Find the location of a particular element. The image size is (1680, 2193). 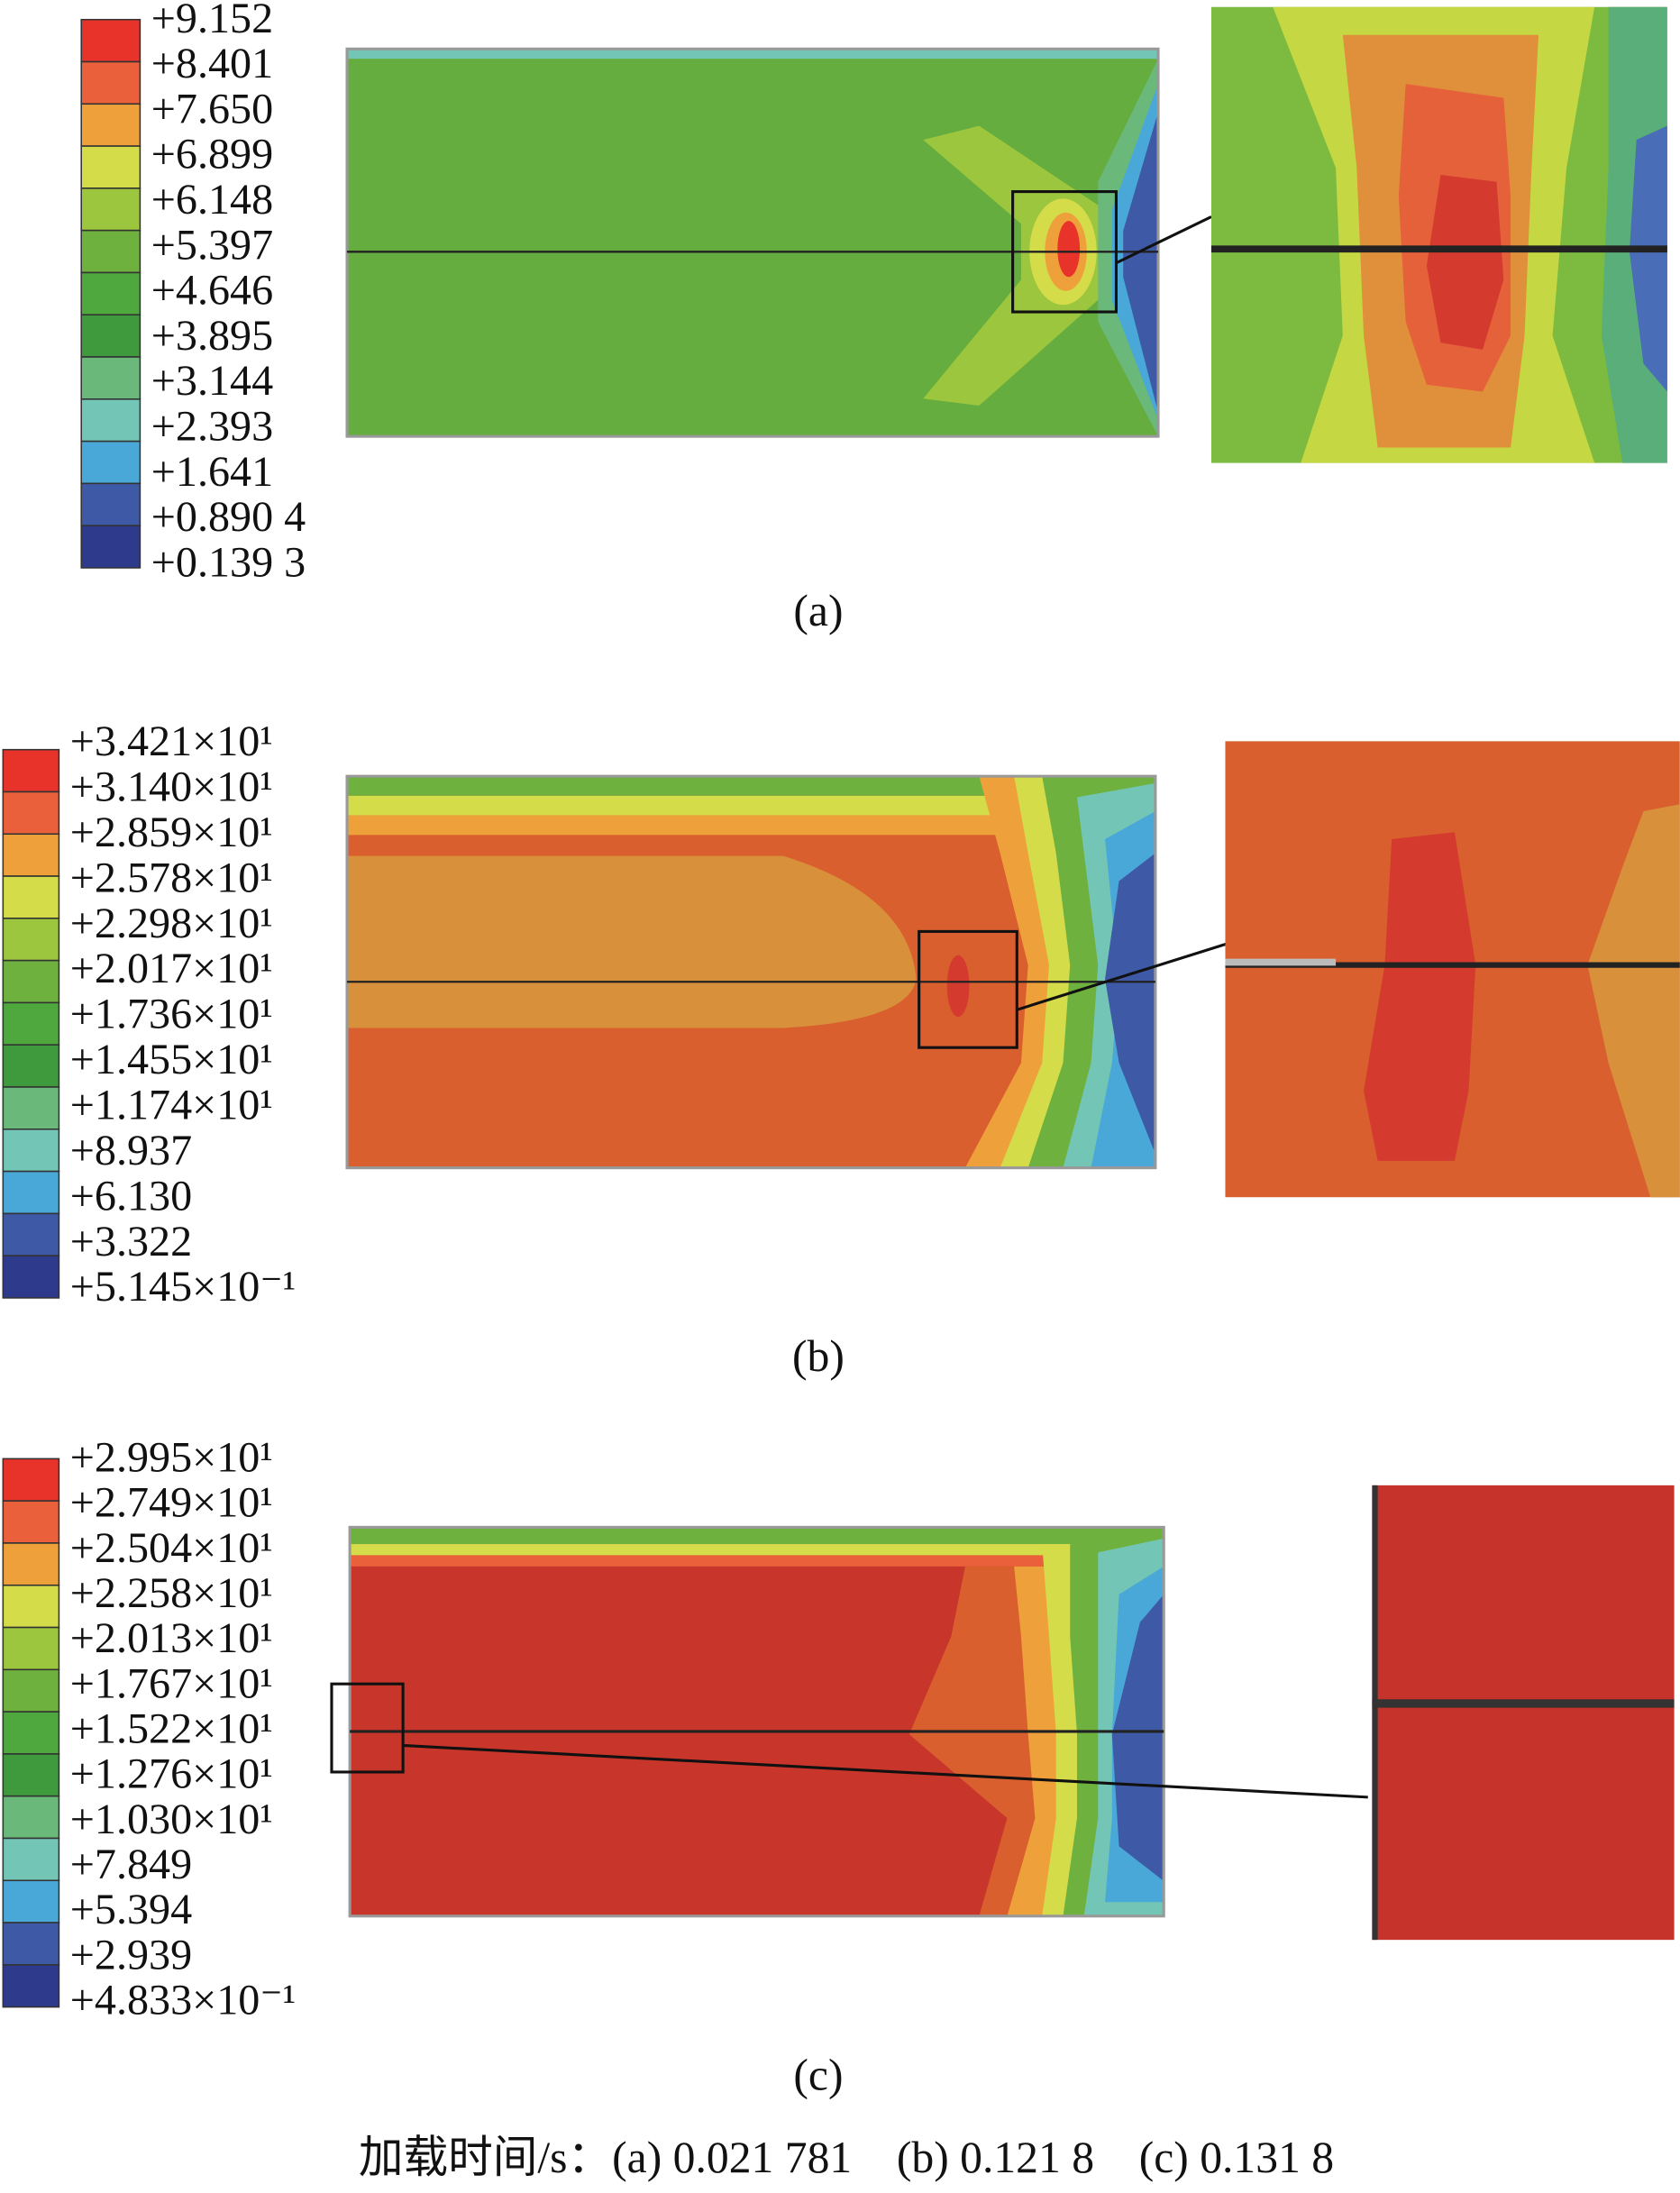

inset-c is located at coordinates (1523, 1713).